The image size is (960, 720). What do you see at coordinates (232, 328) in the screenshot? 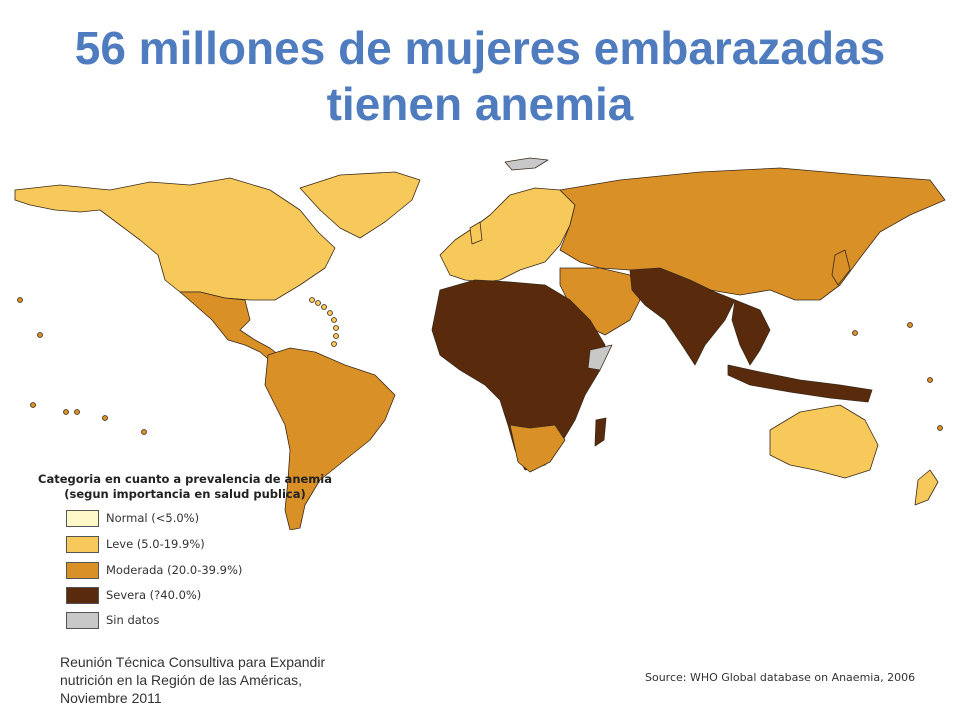
I see `region-mexico-central-america` at bounding box center [232, 328].